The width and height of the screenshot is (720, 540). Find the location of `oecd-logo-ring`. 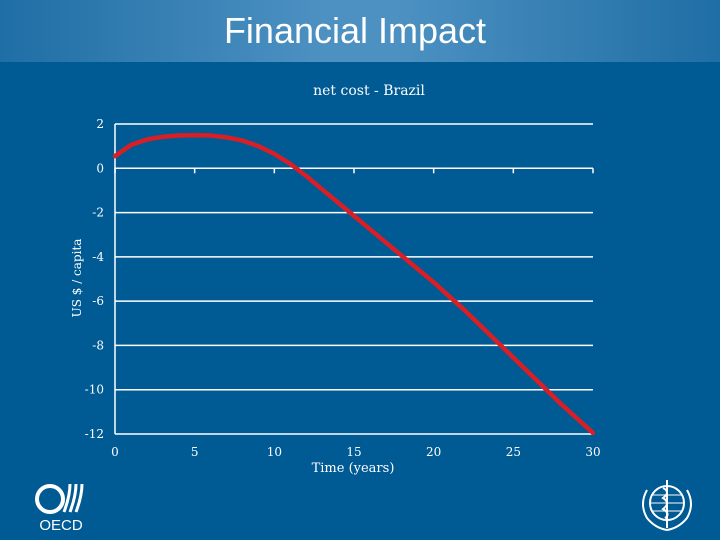

oecd-logo-ring is located at coordinates (50, 499).